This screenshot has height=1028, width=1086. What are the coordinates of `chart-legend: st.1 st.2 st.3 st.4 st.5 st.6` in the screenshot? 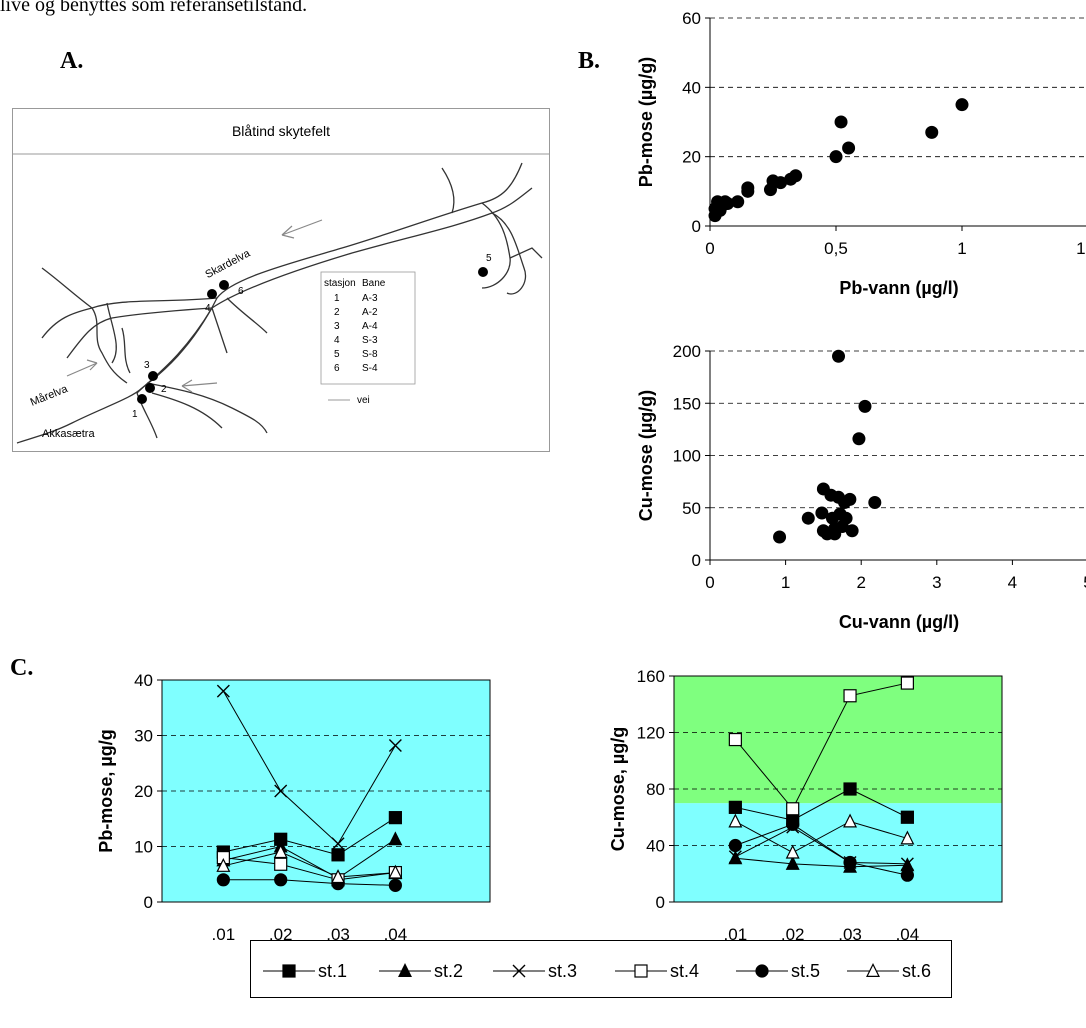 It's located at (601, 969).